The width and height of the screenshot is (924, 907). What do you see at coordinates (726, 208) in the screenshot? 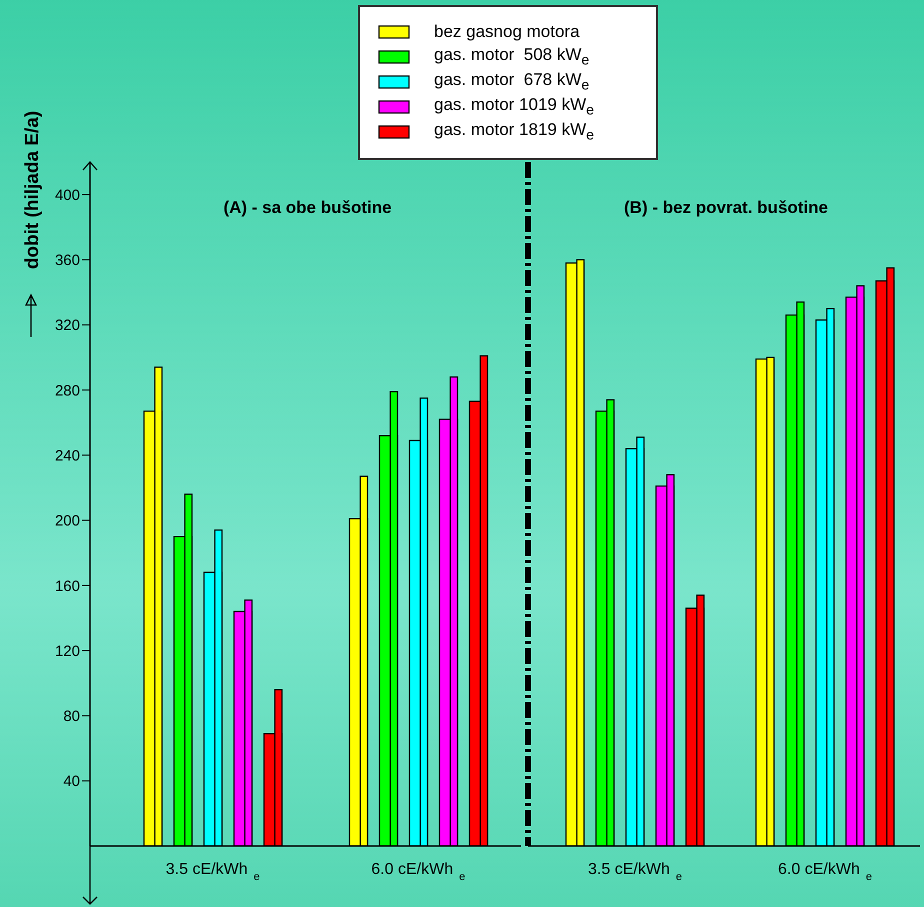
I see `text: (B) - bez povrat. bušotine` at bounding box center [726, 208].